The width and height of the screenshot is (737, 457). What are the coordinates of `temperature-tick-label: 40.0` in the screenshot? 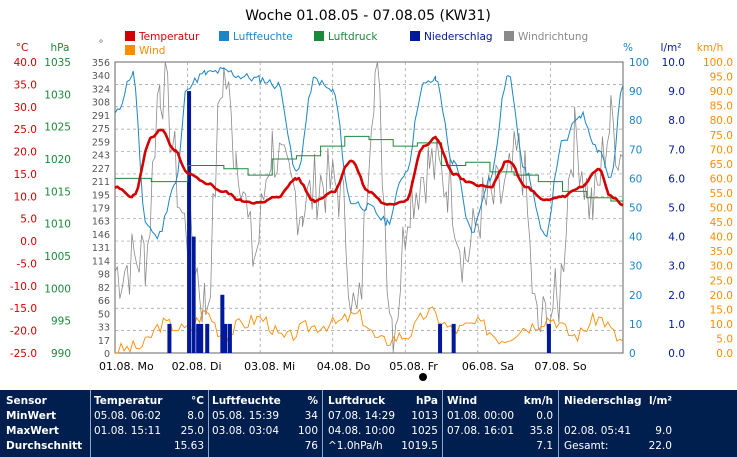 It's located at (25, 63).